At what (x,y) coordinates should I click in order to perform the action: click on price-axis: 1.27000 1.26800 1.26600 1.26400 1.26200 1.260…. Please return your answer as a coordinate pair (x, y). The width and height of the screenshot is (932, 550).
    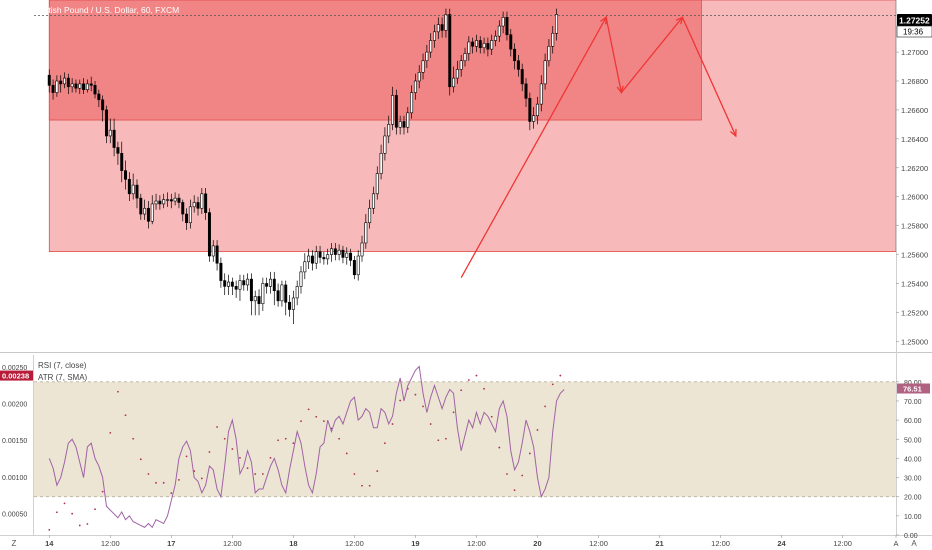
    Looking at the image, I should click on (912, 197).